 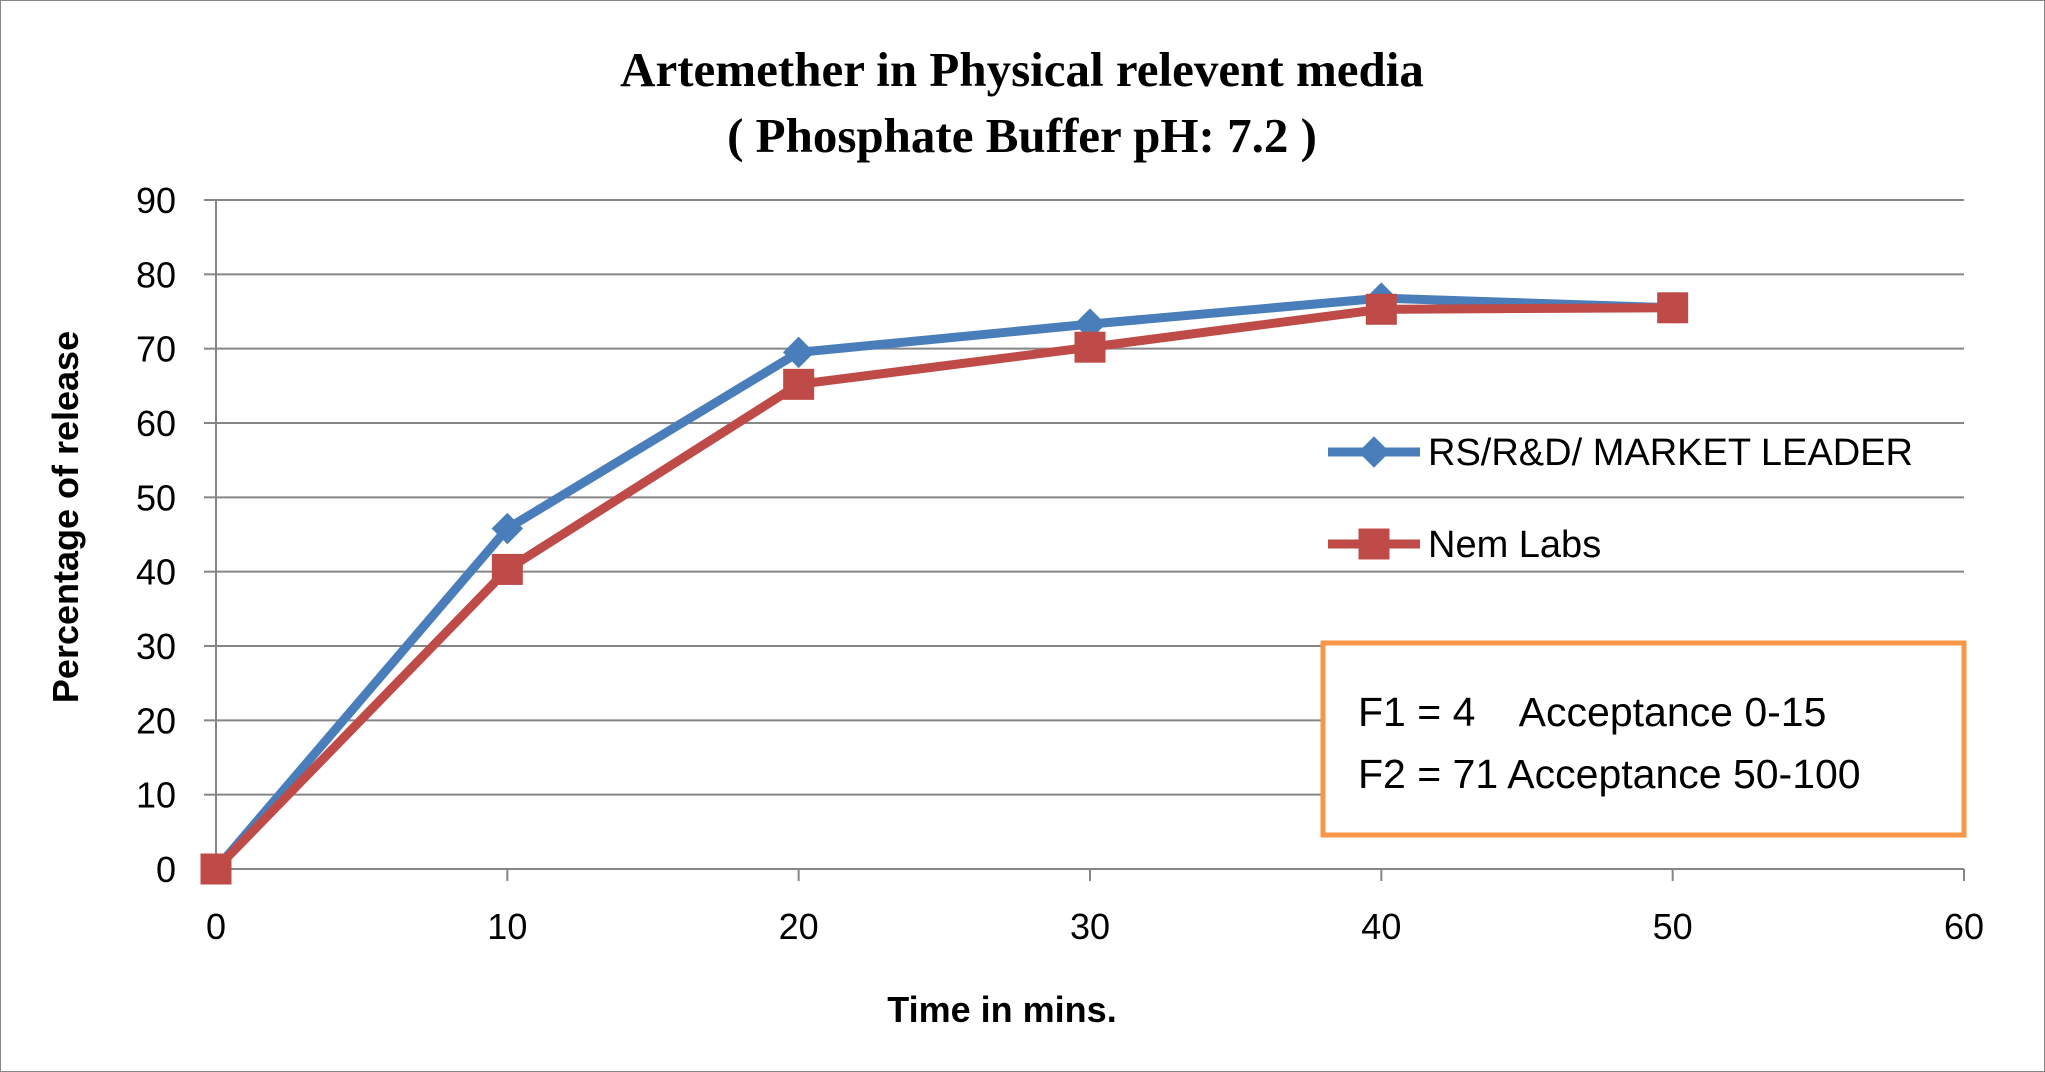 What do you see at coordinates (156, 572) in the screenshot?
I see `y-tick-label: 40` at bounding box center [156, 572].